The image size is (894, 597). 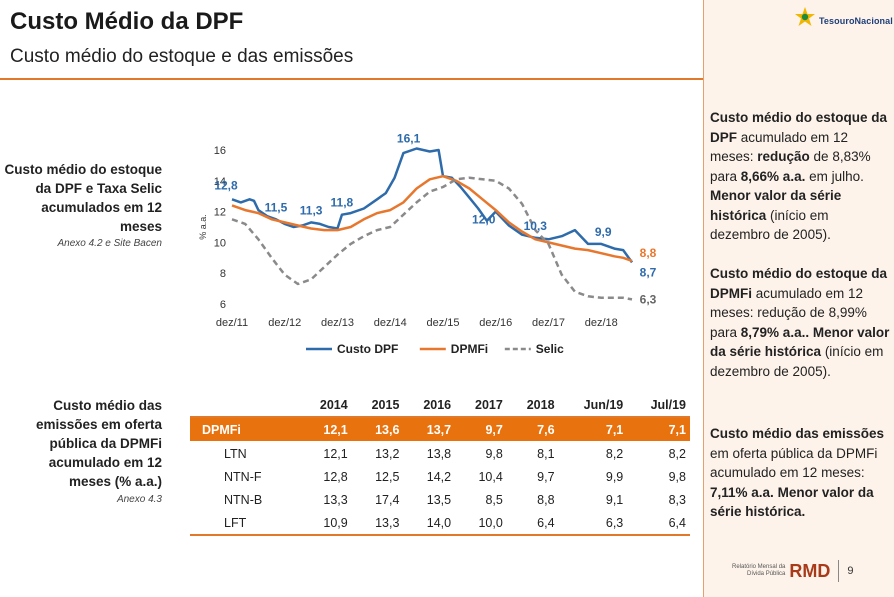 I want to click on table-cell: 9,1, so click(x=614, y=499).